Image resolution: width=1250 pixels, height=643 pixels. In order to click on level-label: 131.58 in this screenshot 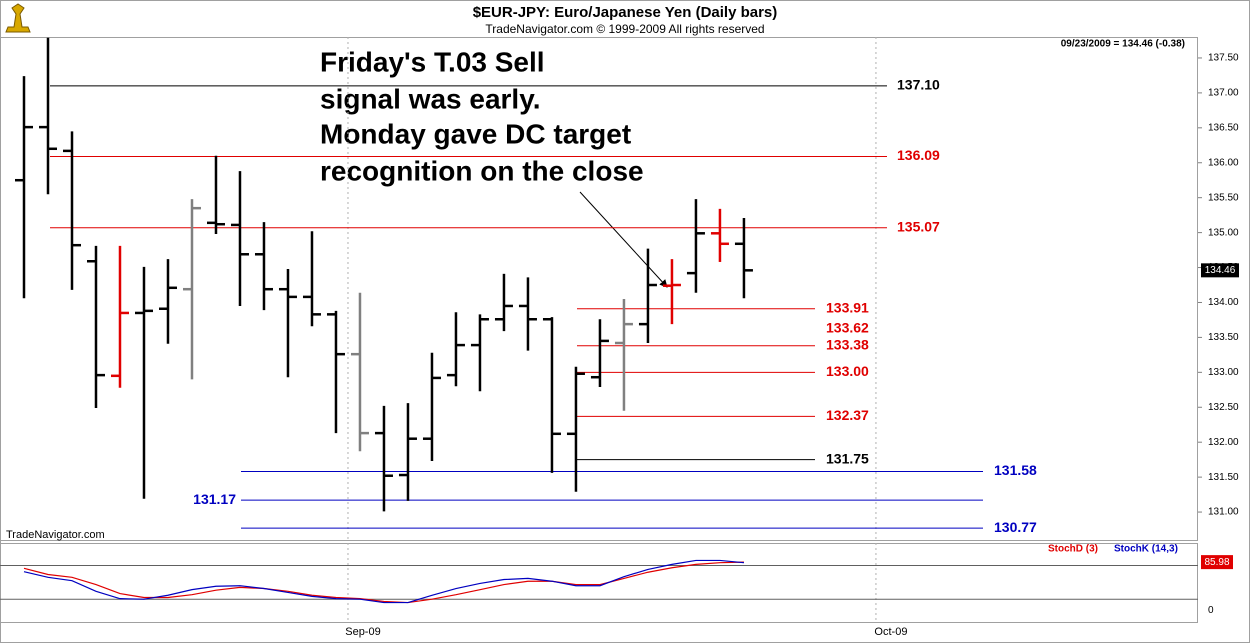, I will do `click(1015, 470)`.